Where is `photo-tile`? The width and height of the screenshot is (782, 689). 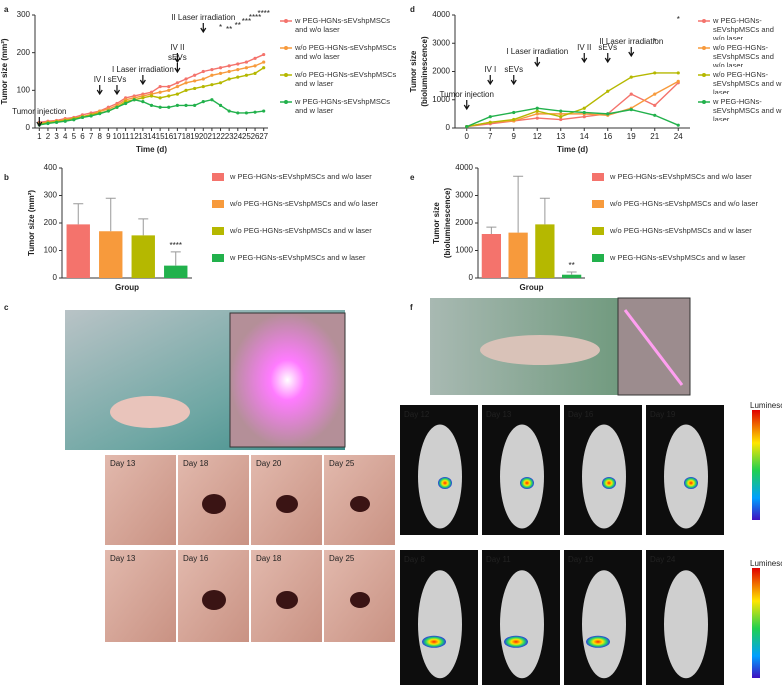
photo-tile is located at coordinates (140, 500).